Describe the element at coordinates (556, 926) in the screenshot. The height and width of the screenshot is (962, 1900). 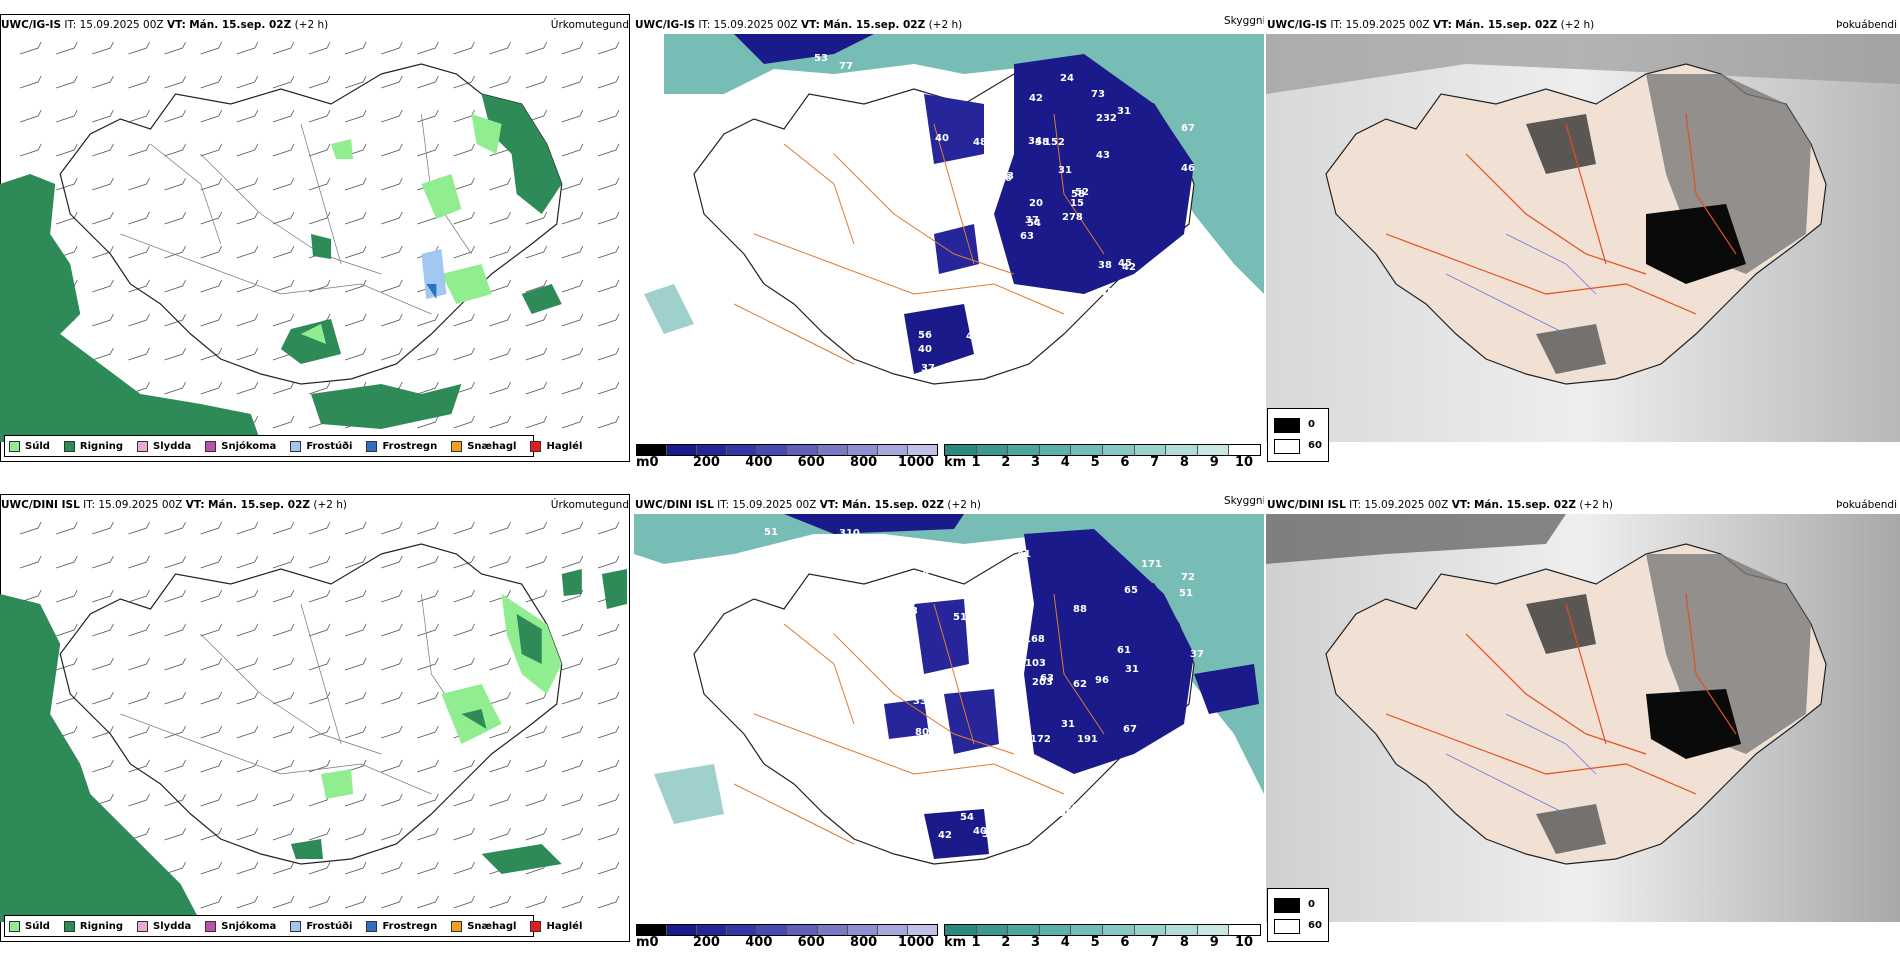
I see `legend-item: Haglél` at that location.